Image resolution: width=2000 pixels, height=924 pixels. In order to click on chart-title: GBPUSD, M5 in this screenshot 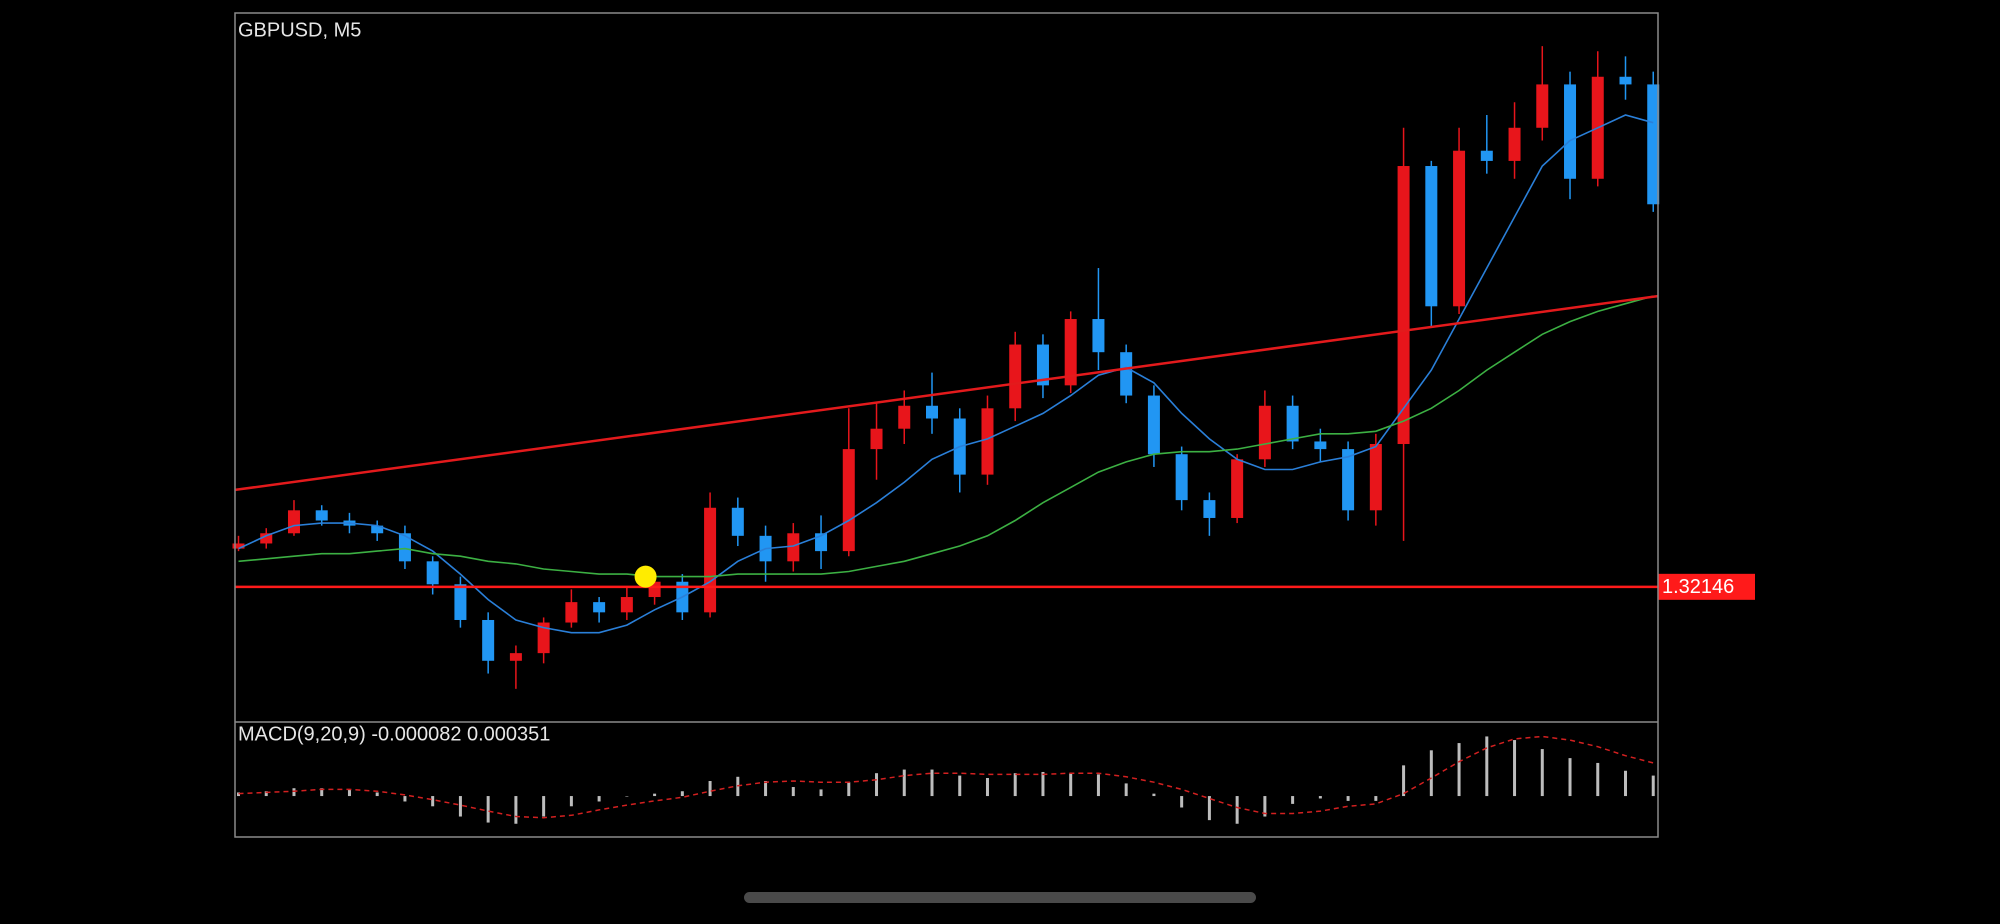, I will do `click(299, 30)`.